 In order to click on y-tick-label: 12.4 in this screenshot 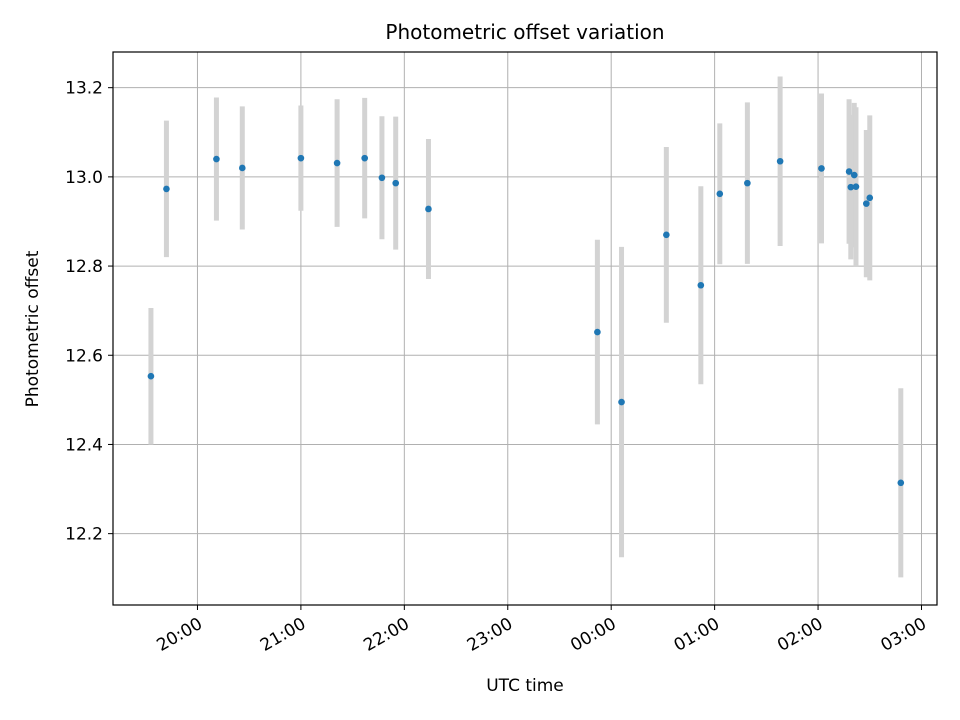, I will do `click(84, 445)`.